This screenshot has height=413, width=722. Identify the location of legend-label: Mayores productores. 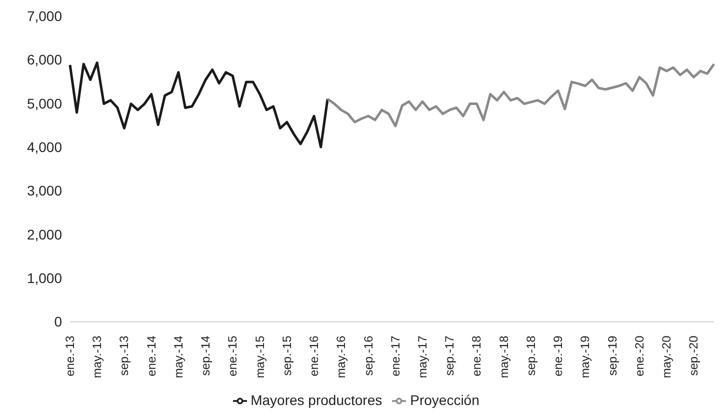
(316, 400).